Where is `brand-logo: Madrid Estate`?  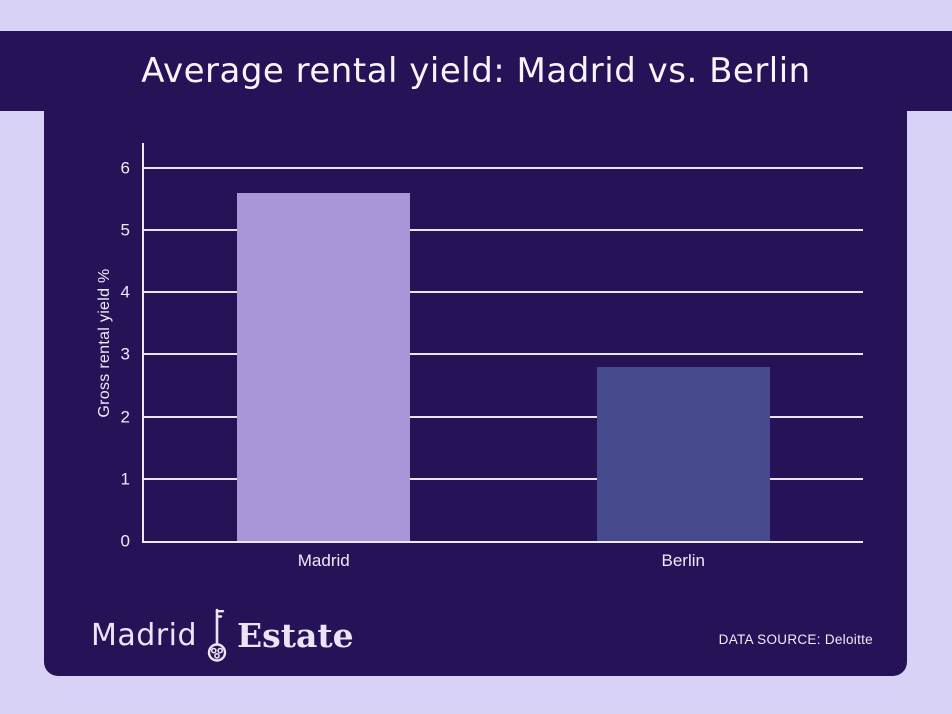 brand-logo: Madrid Estate is located at coordinates (222, 635).